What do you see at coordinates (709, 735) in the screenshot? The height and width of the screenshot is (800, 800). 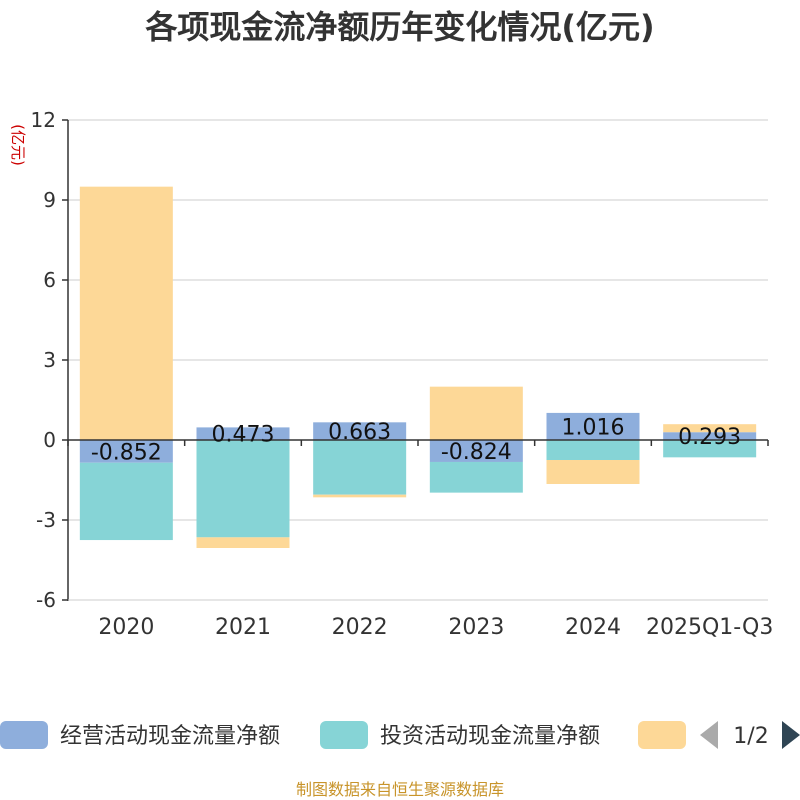 I see `legend-prev-page-icon` at bounding box center [709, 735].